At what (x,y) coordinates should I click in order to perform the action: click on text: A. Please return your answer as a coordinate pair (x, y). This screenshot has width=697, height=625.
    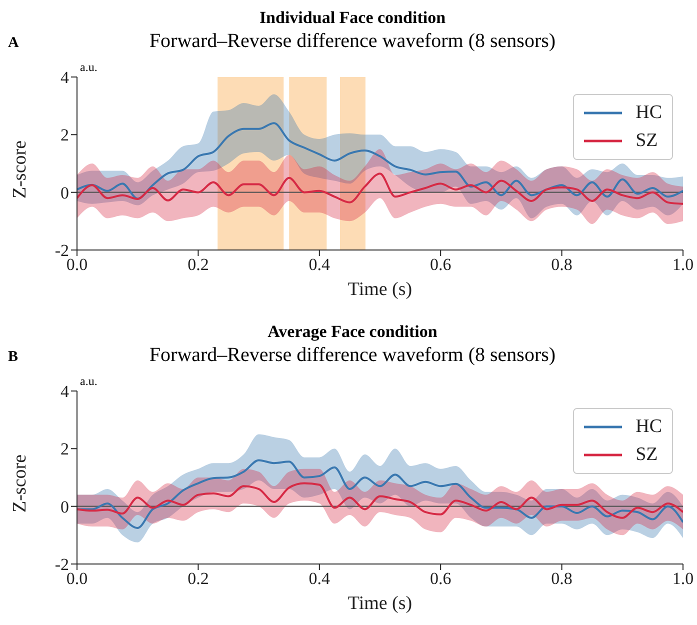
    Looking at the image, I should click on (13, 43).